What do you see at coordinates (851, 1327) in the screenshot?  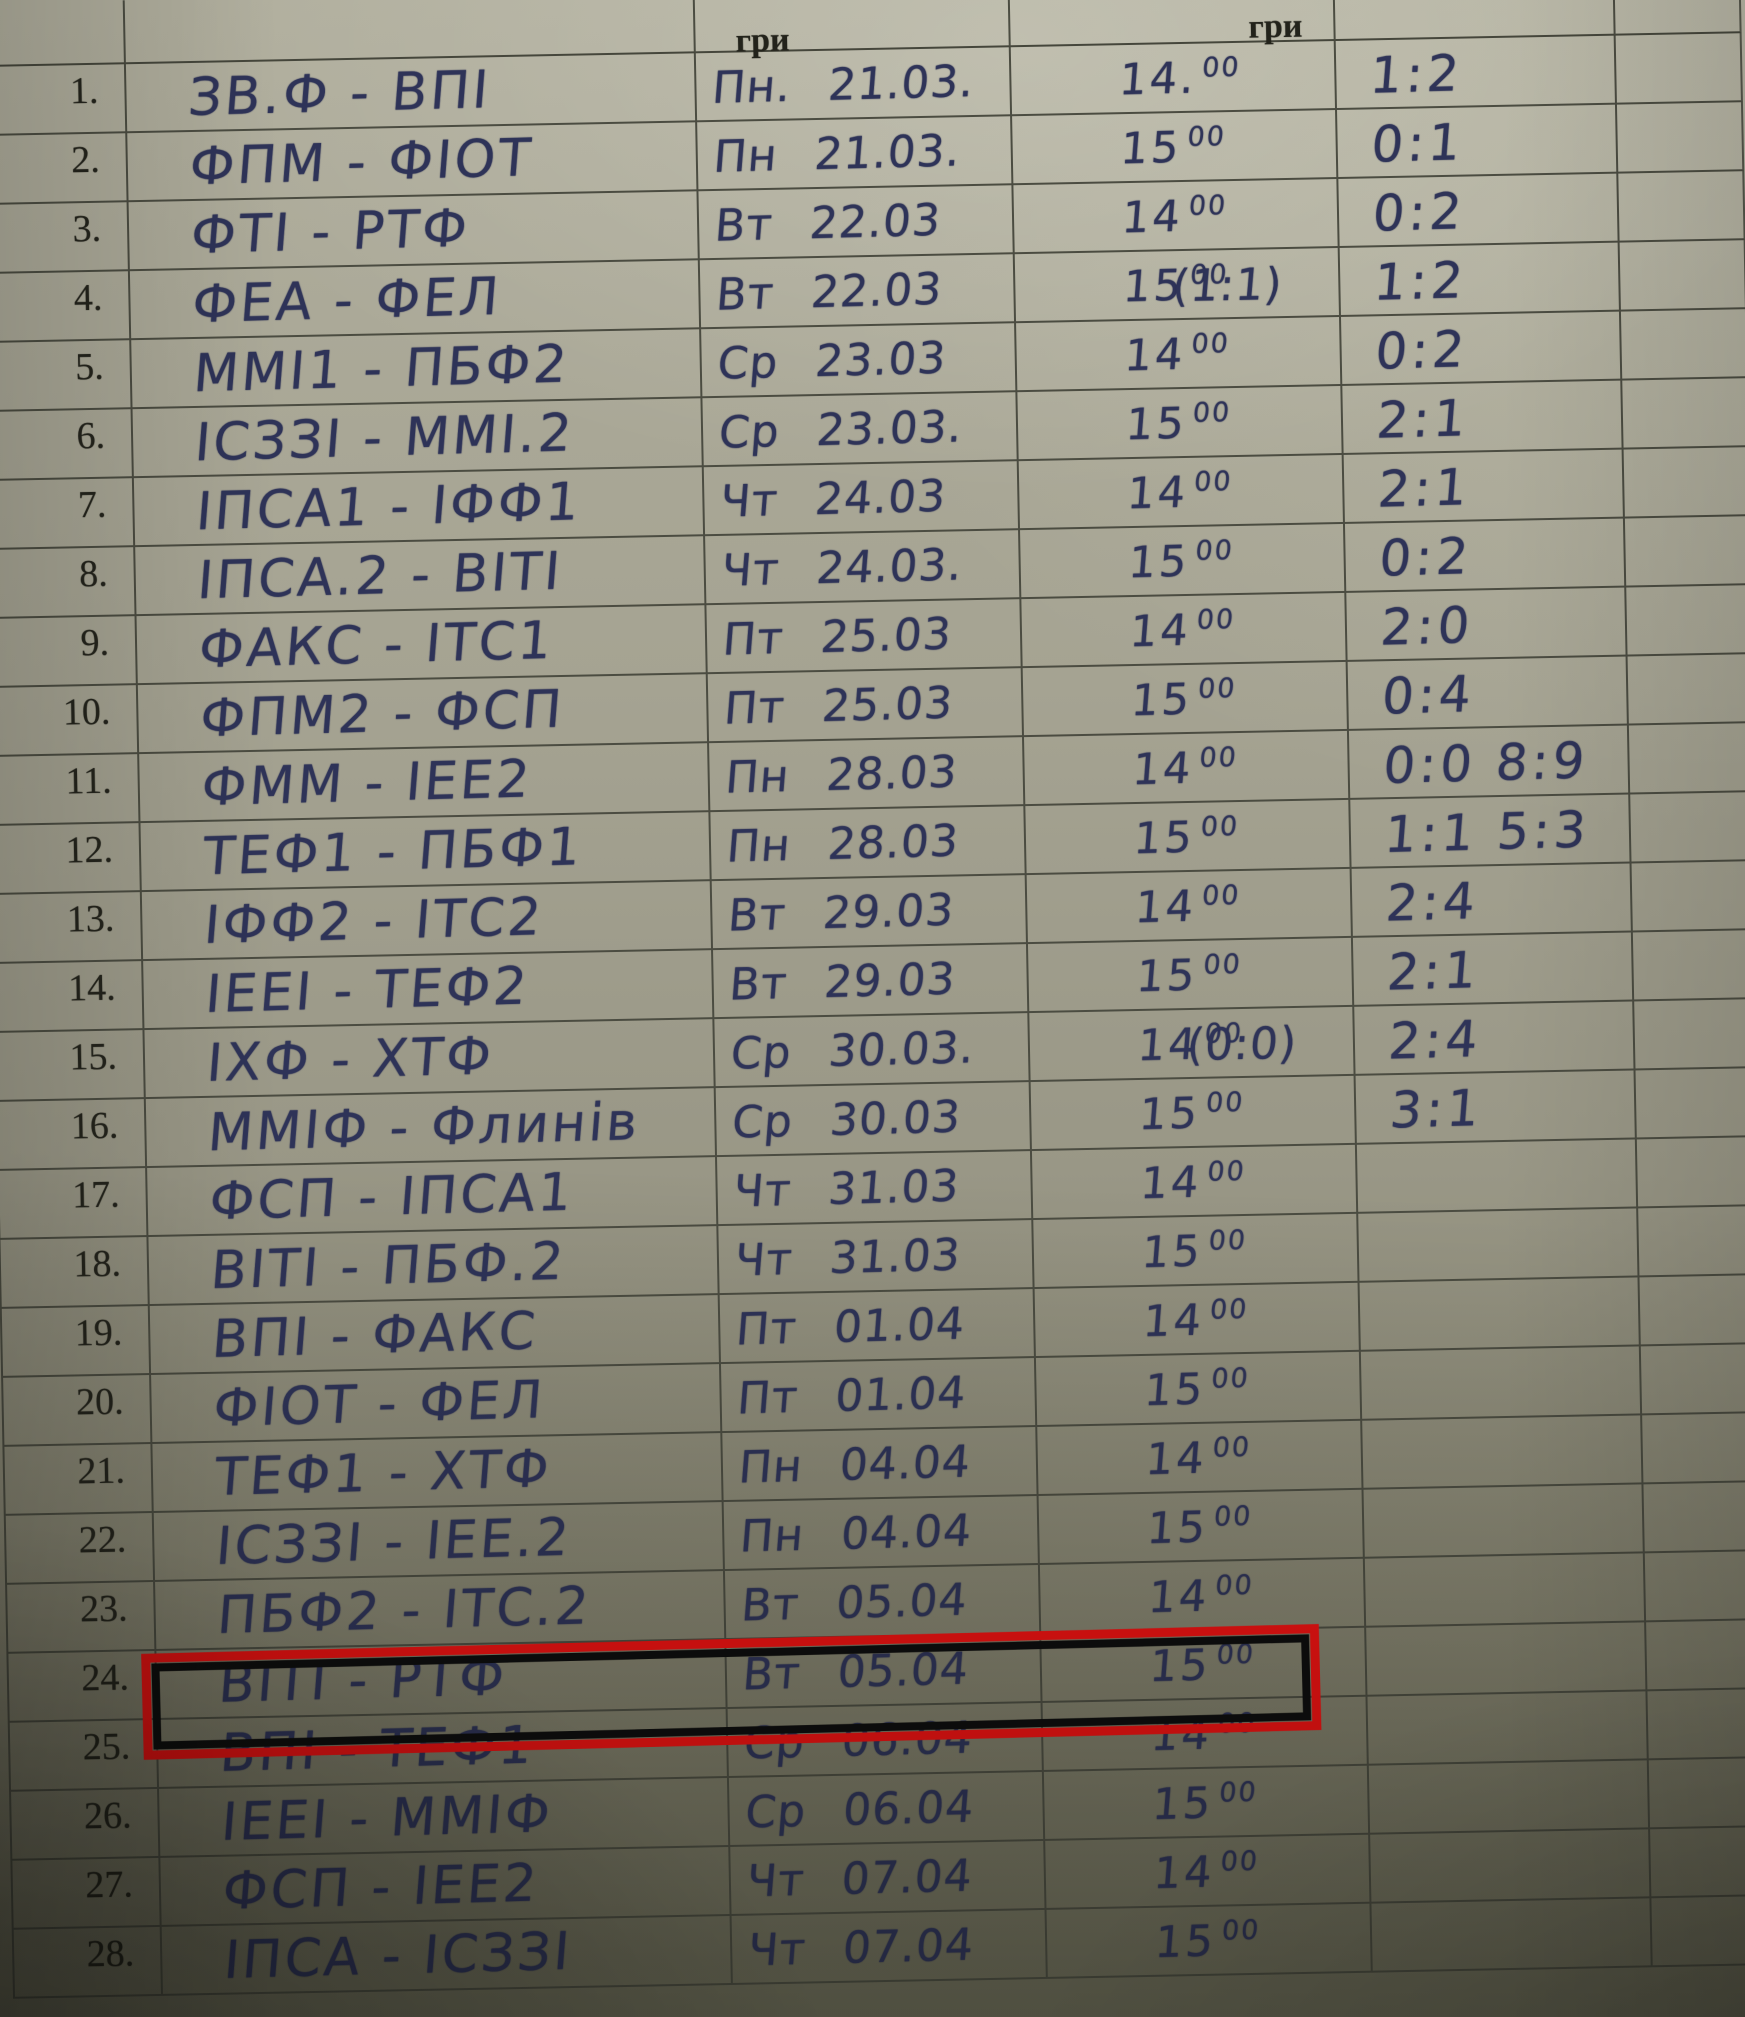 I see `day-date-text: Пт 01.04` at bounding box center [851, 1327].